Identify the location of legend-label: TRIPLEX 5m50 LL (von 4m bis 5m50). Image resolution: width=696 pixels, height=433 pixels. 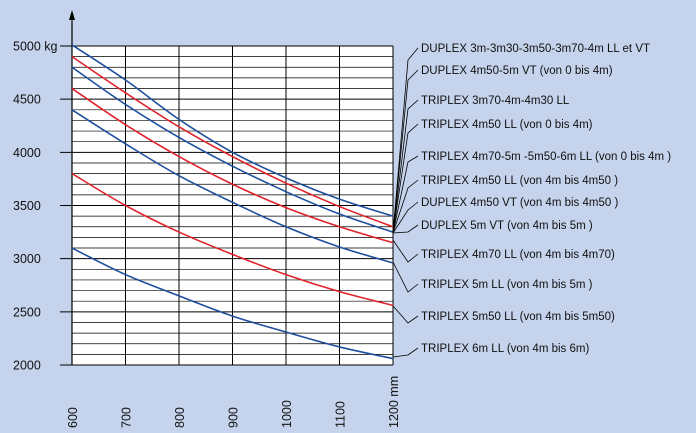
(518, 317).